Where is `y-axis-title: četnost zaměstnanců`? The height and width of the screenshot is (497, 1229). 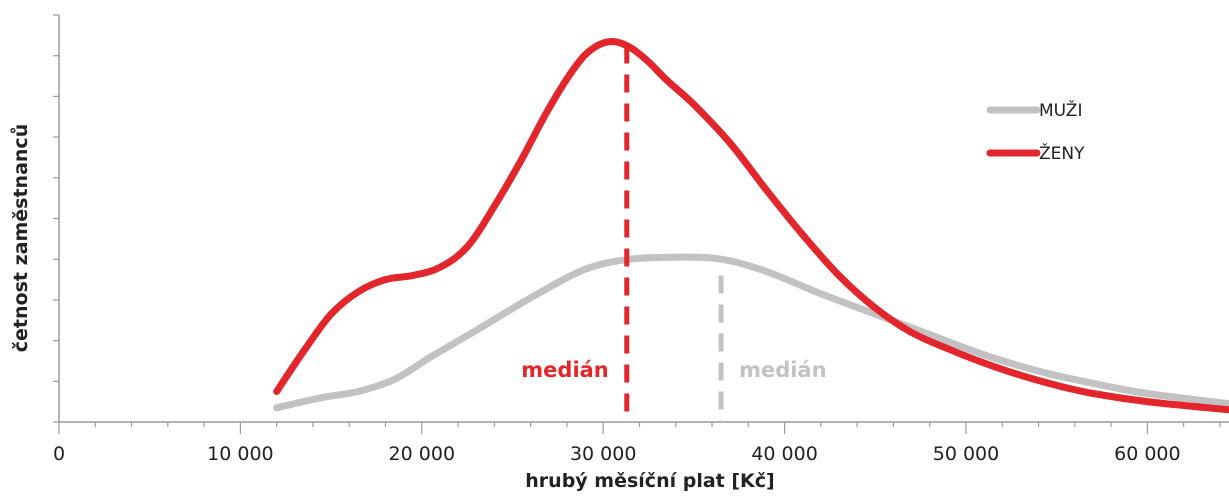
y-axis-title: četnost zaměstnanců is located at coordinates (20, 238).